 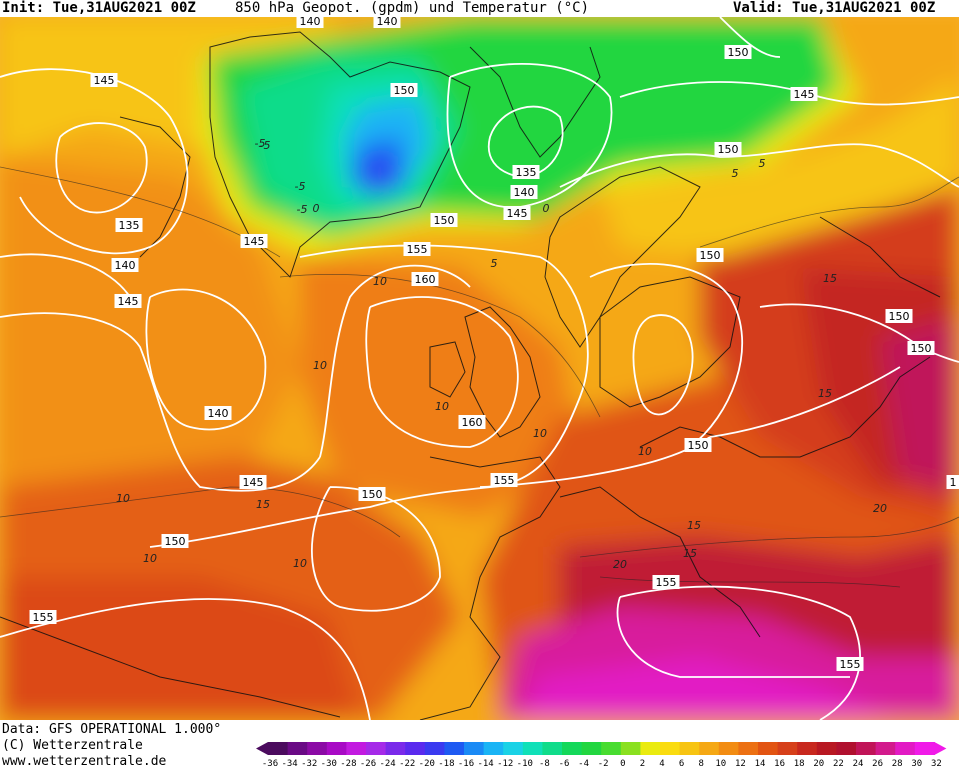 What do you see at coordinates (387, 764) in the screenshot?
I see `scale-tick-label: -24` at bounding box center [387, 764].